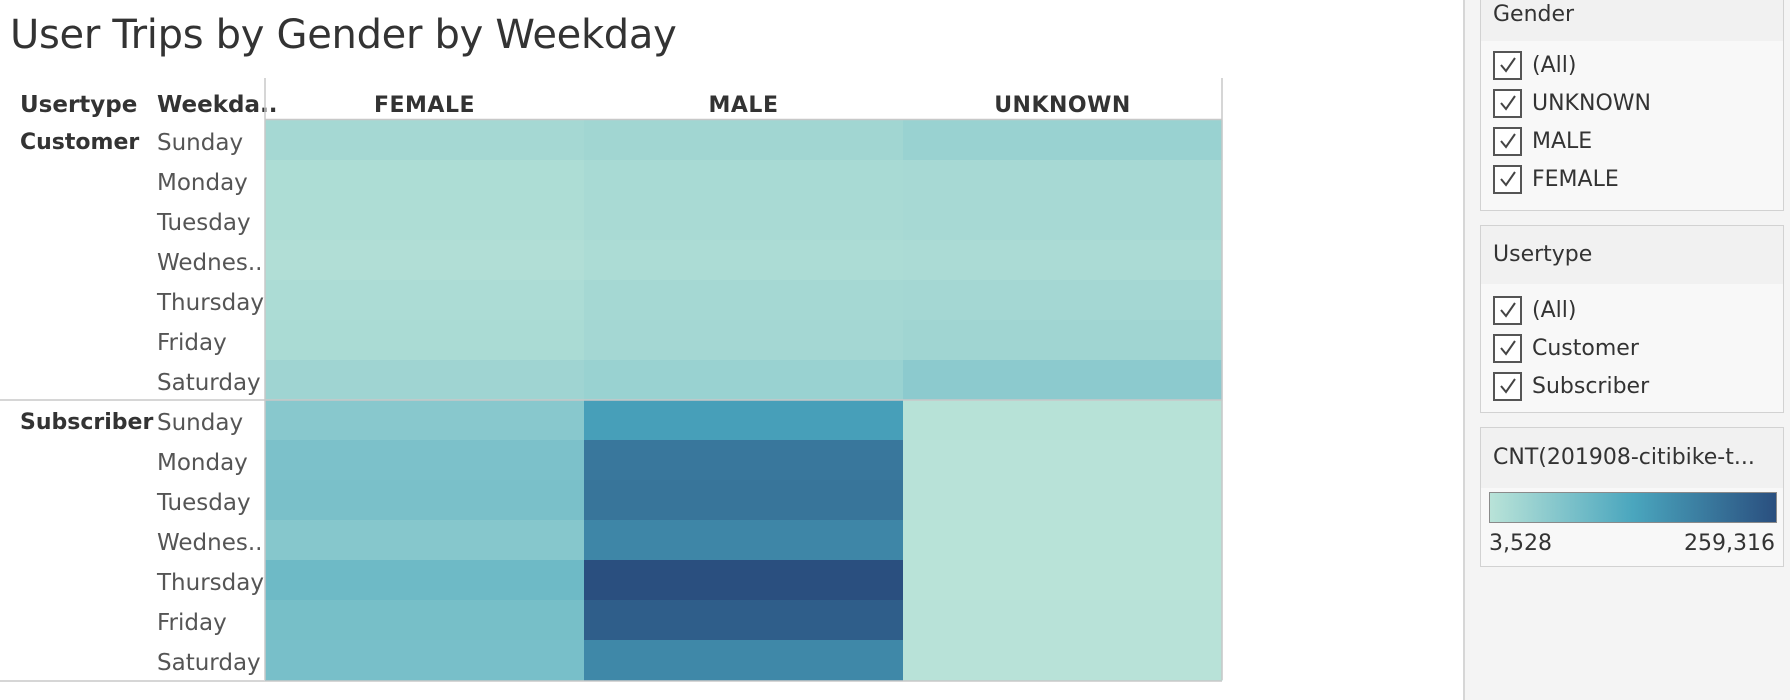 The image size is (1790, 700). I want to click on gender-filter-title: Gender, so click(1632, 20).